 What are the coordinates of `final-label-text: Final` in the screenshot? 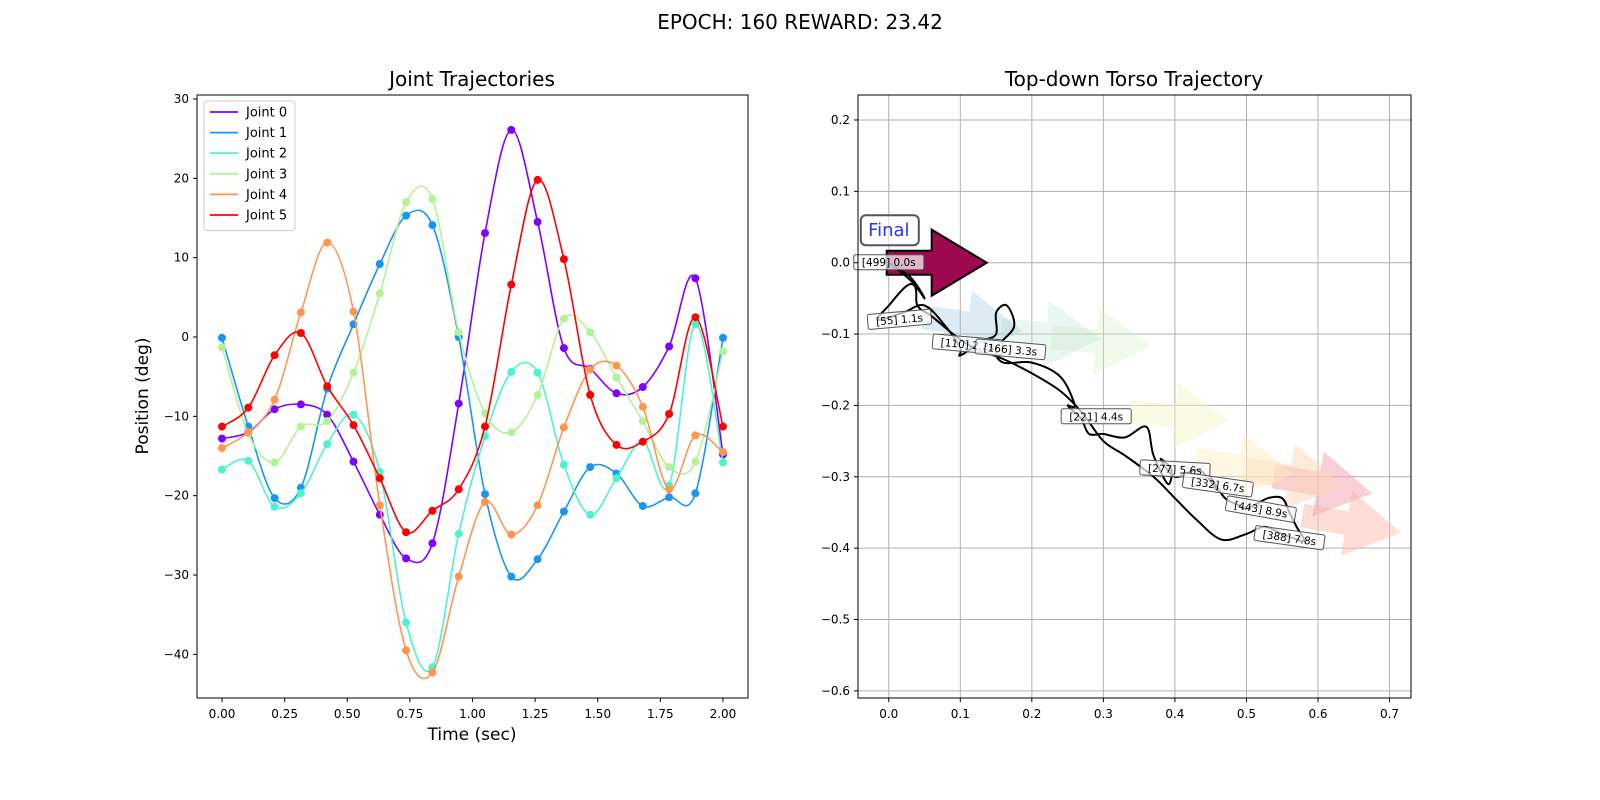 It's located at (888, 230).